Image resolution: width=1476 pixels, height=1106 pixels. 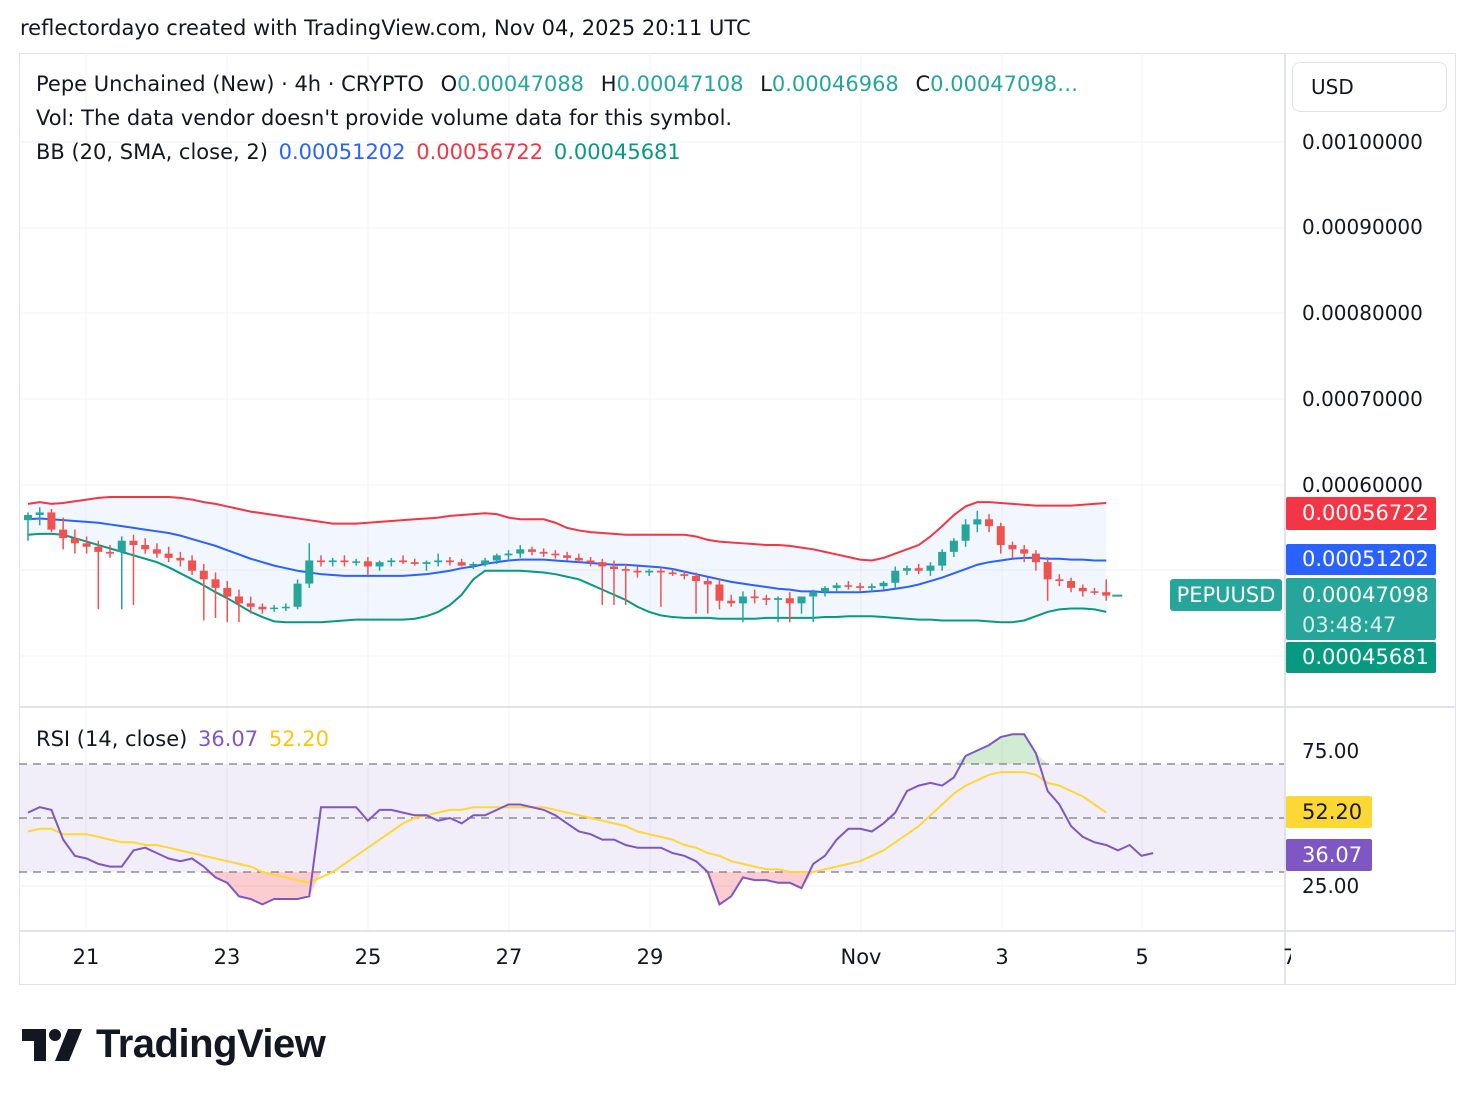 What do you see at coordinates (182, 739) in the screenshot?
I see `rsi-legend: RSI (14, close) 36.07 52.20` at bounding box center [182, 739].